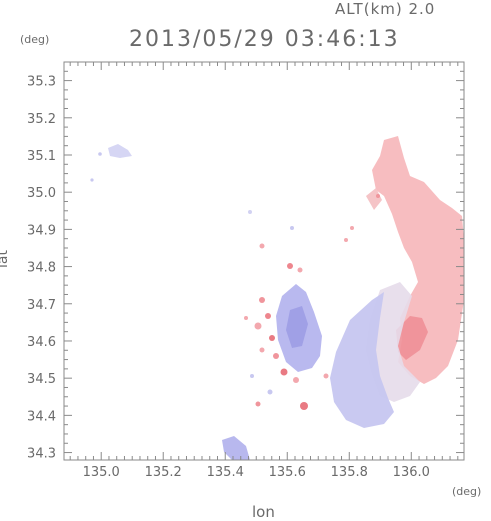 This screenshot has width=491, height=521. Describe the element at coordinates (41, 82) in the screenshot. I see `y-tick-label: 35.3` at that location.